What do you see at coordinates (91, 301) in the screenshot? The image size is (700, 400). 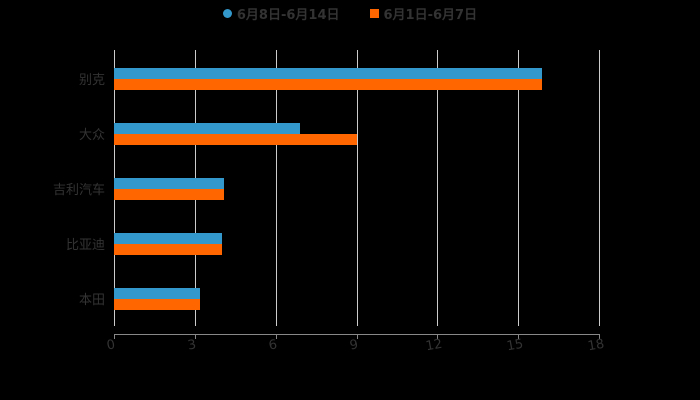 I see `category-label: 本田` at bounding box center [91, 301].